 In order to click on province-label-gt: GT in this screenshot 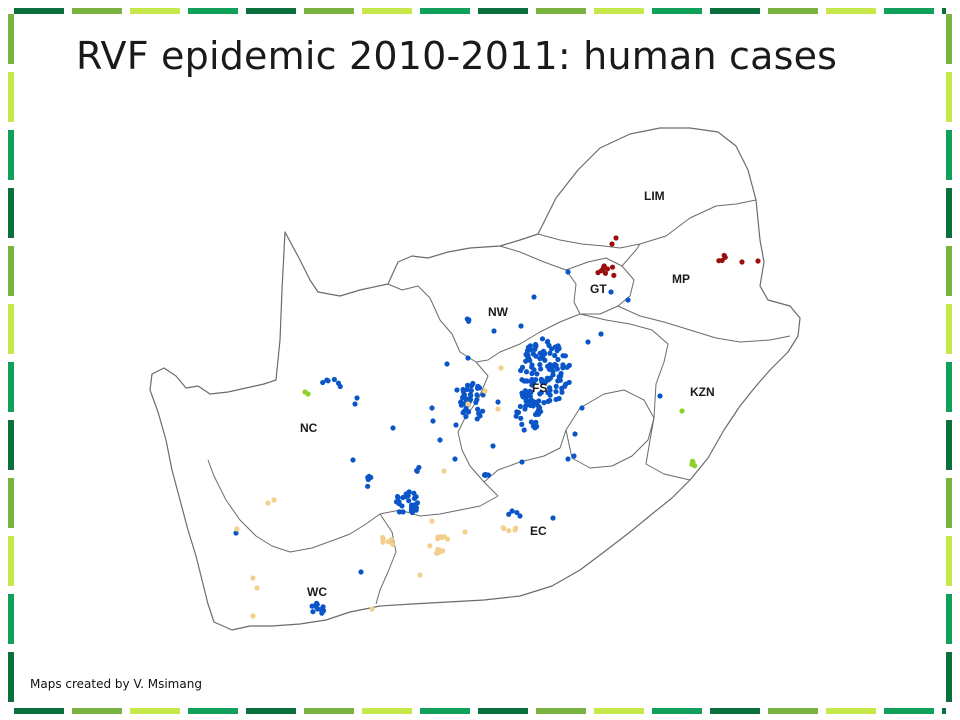, I will do `click(598, 289)`.